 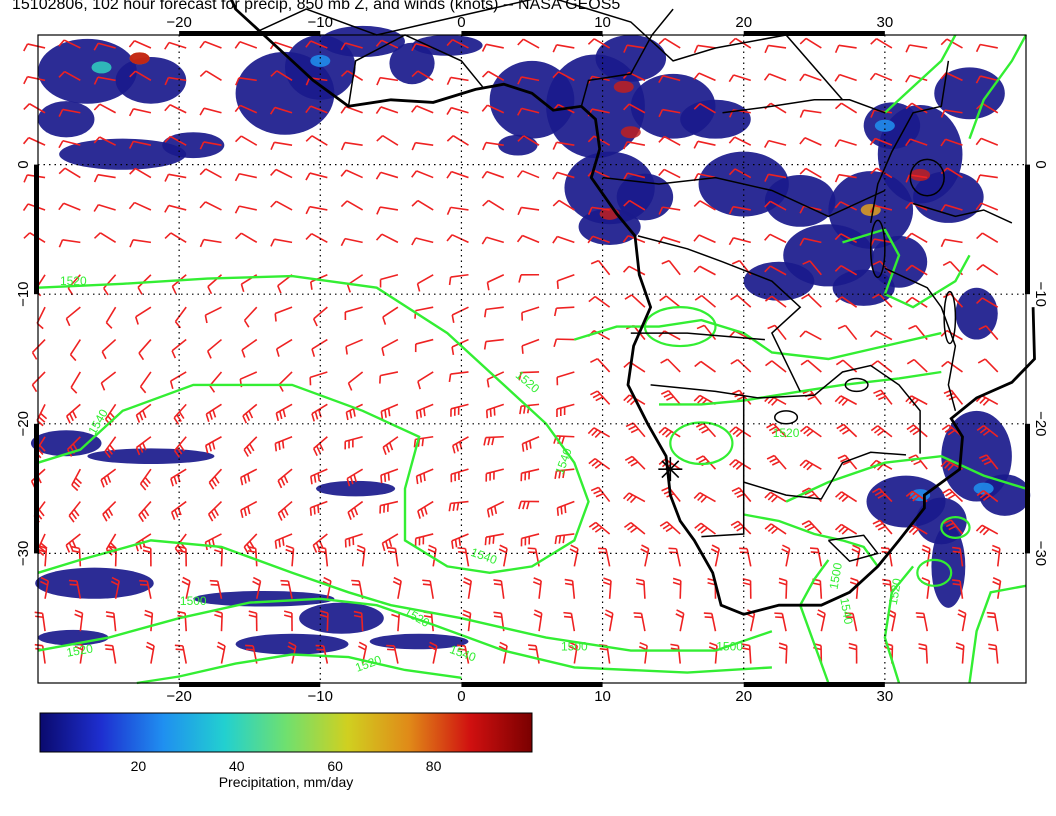 What do you see at coordinates (484, 556) in the screenshot?
I see `contour-label: 1540` at bounding box center [484, 556].